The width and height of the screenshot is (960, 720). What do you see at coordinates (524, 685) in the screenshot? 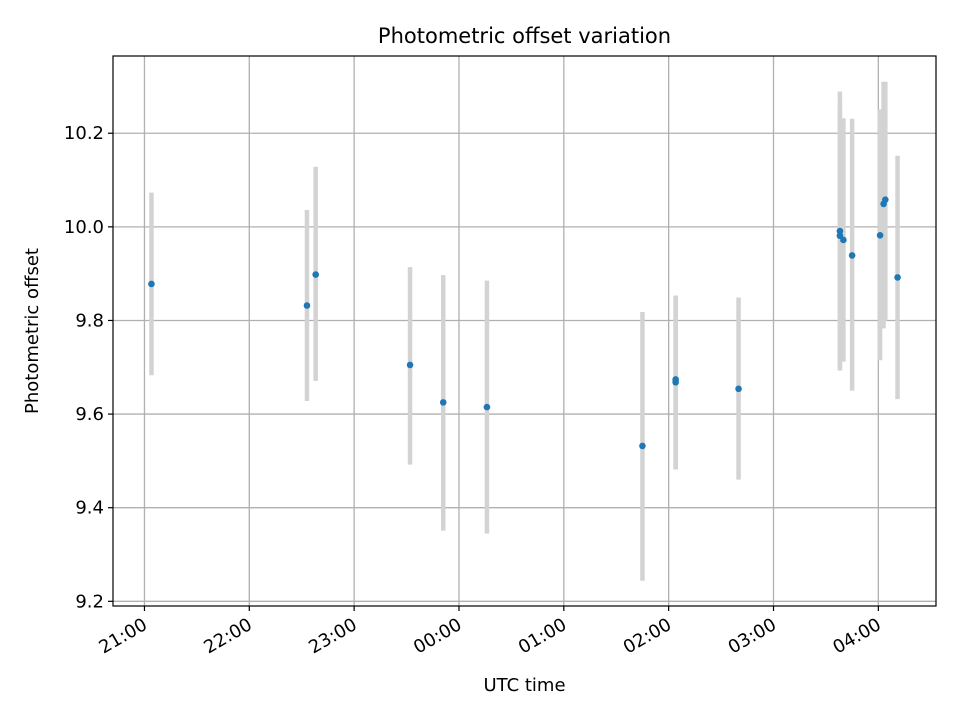
I see `x-axis-label: UTC time` at bounding box center [524, 685].